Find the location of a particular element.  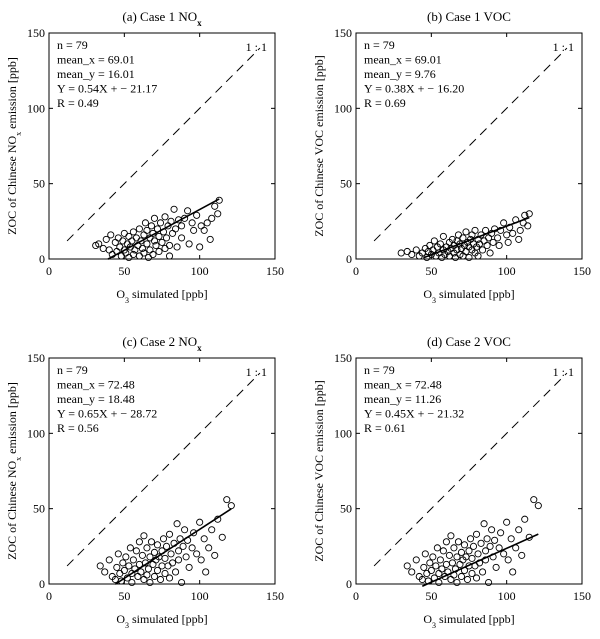

one-to-one-label: 1 is located at coordinates (563, 372).